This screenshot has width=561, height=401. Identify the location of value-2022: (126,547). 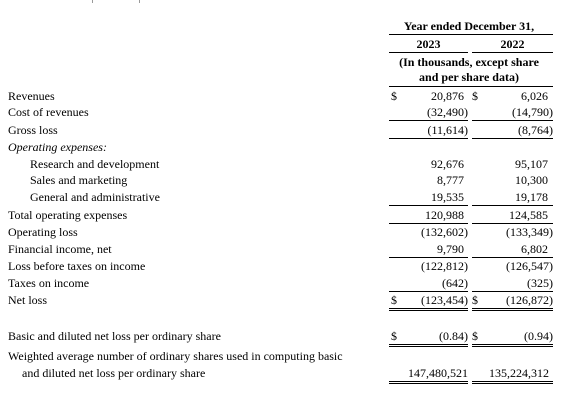
(529, 266).